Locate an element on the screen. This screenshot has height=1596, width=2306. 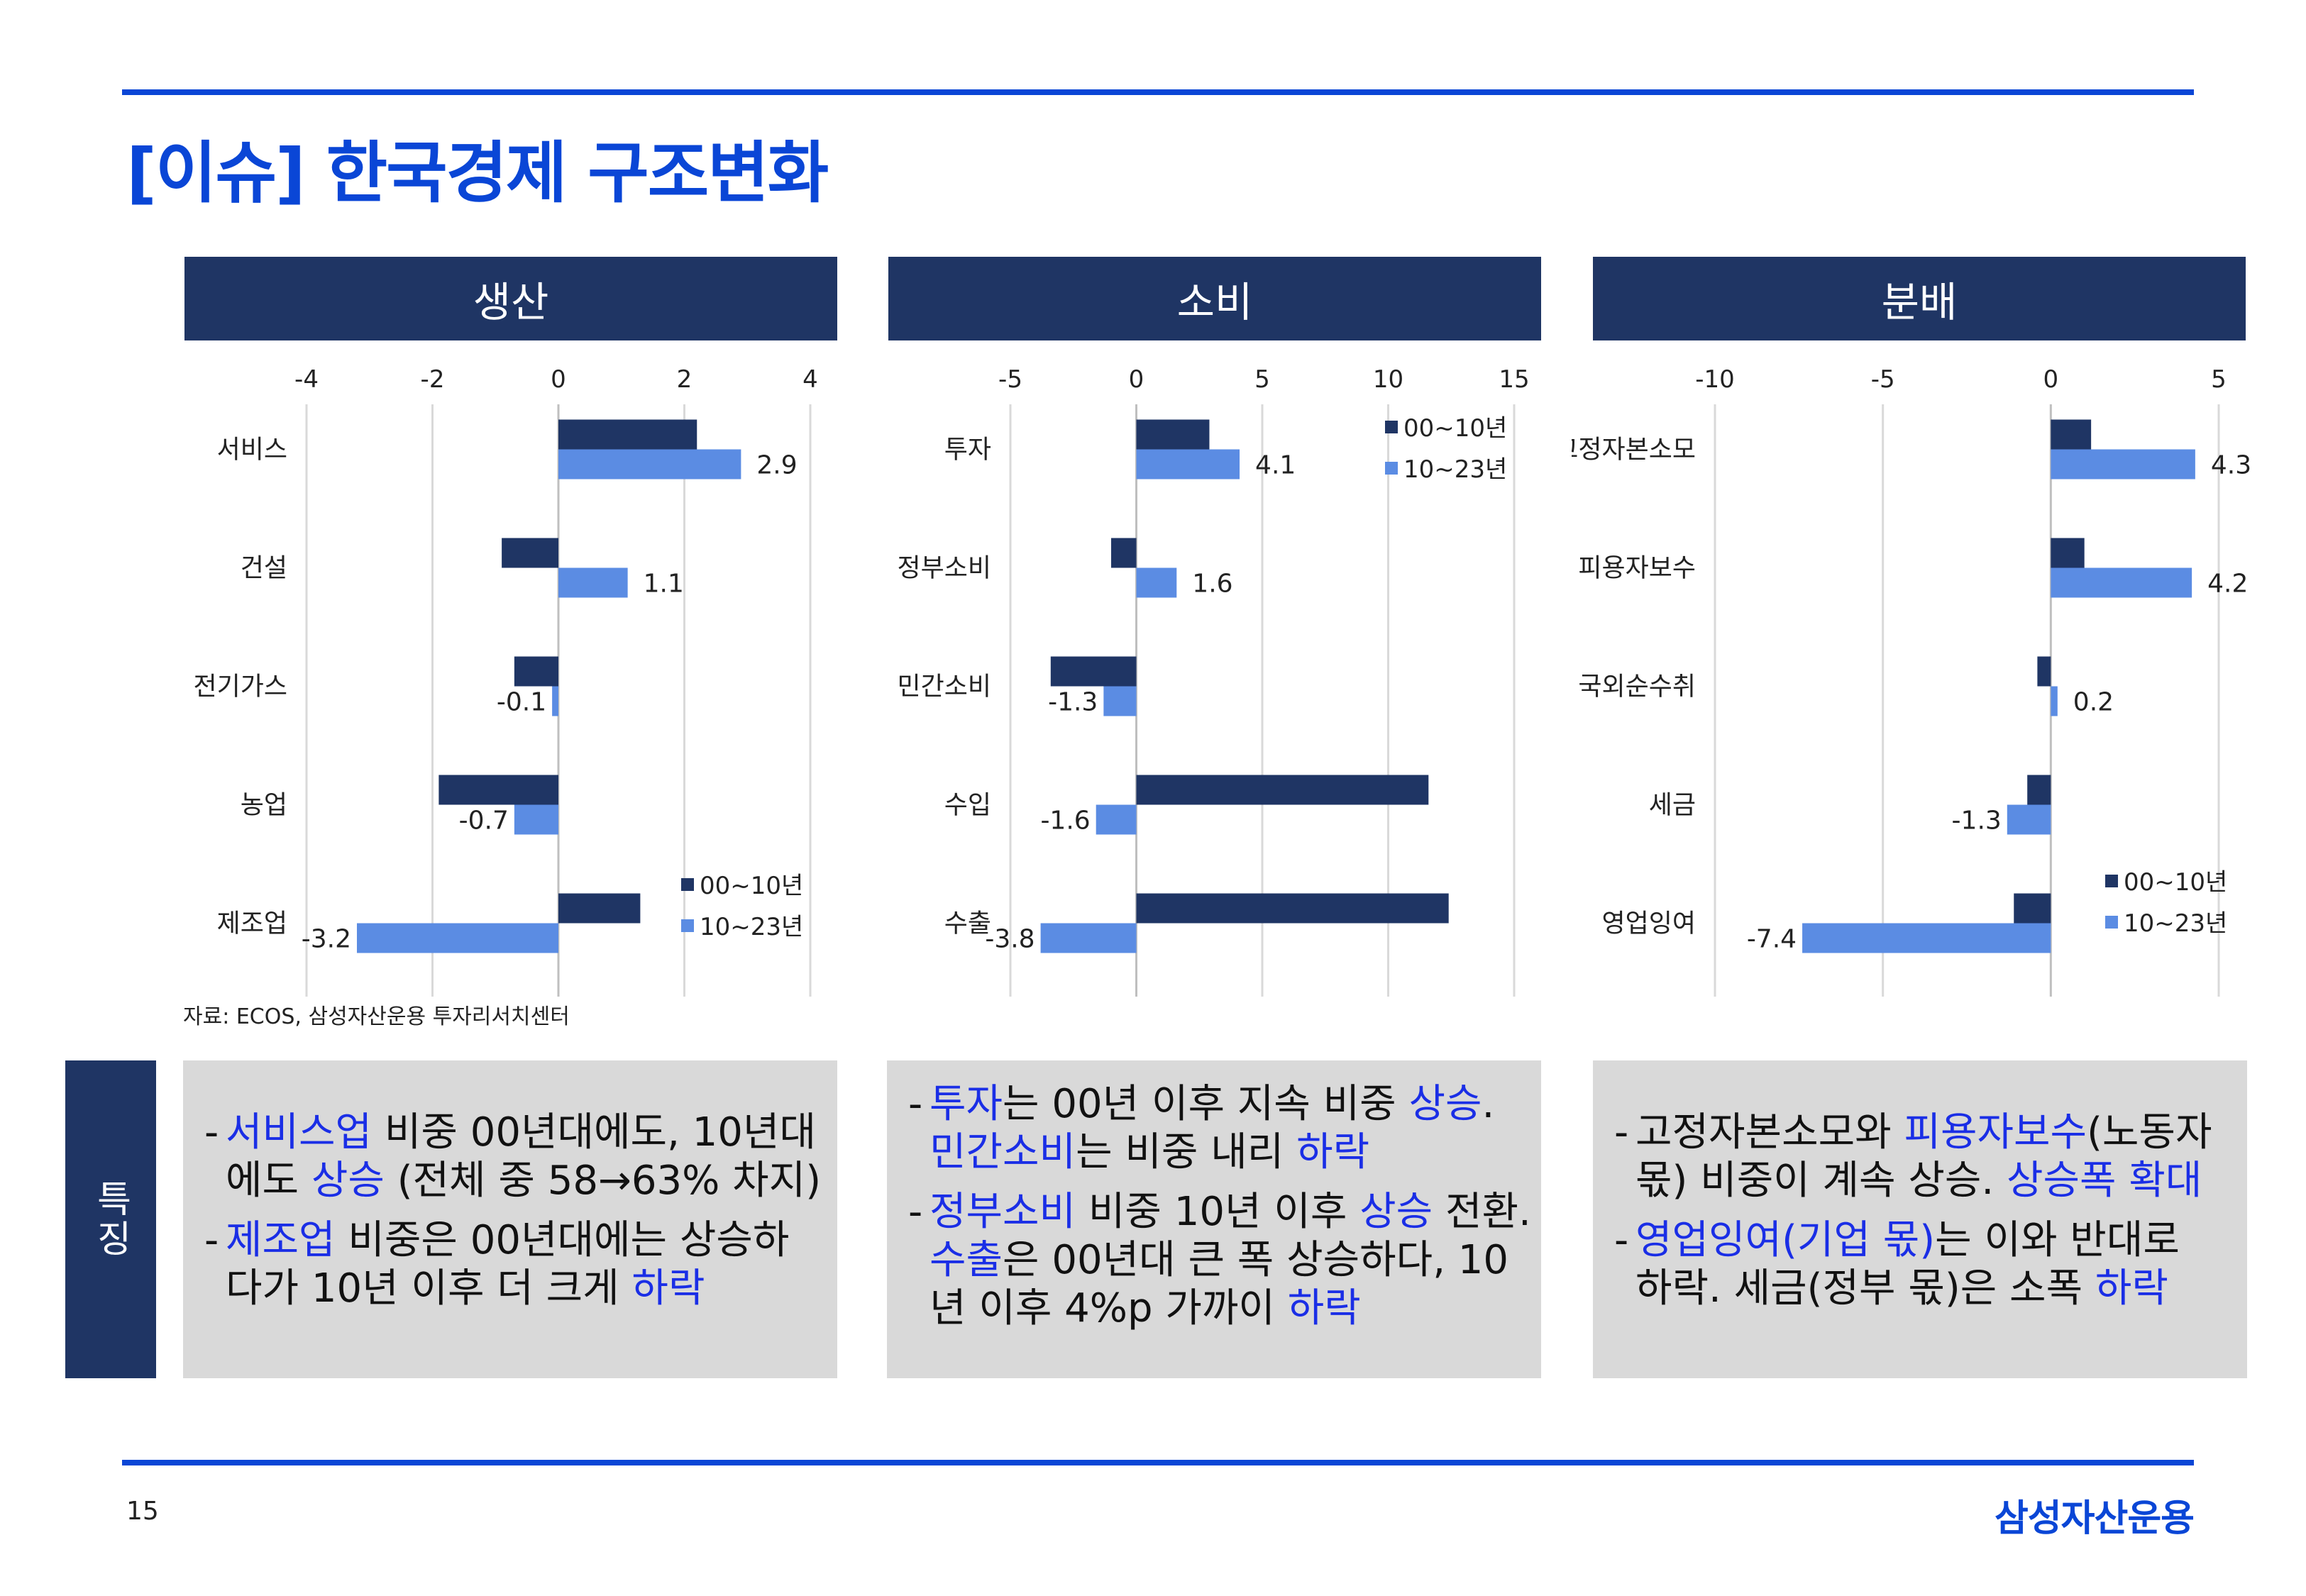
feature-bullet-continued: 민간소비는 비중 내리 하락 is located at coordinates (1224, 1153).